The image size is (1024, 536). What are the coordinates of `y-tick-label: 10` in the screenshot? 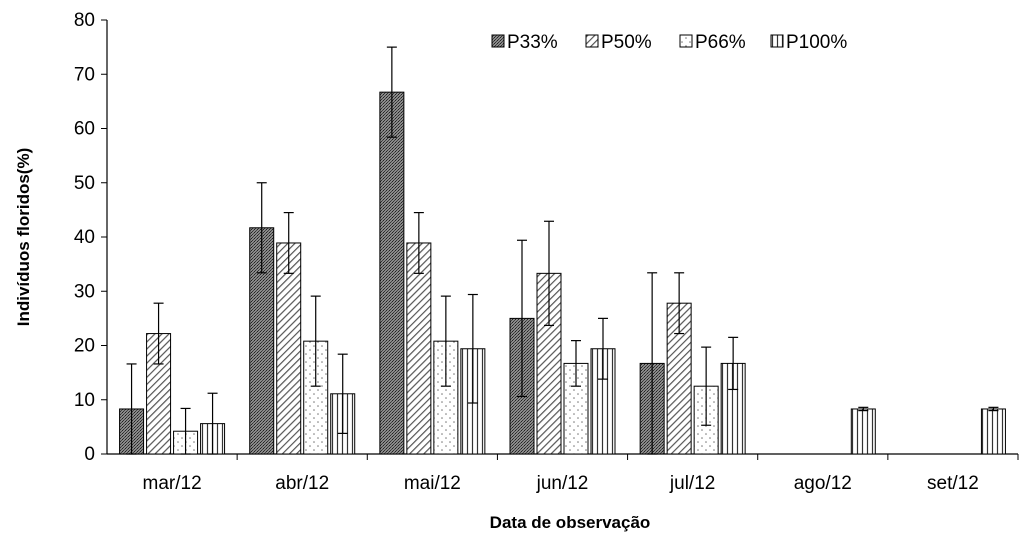 It's located at (84, 400).